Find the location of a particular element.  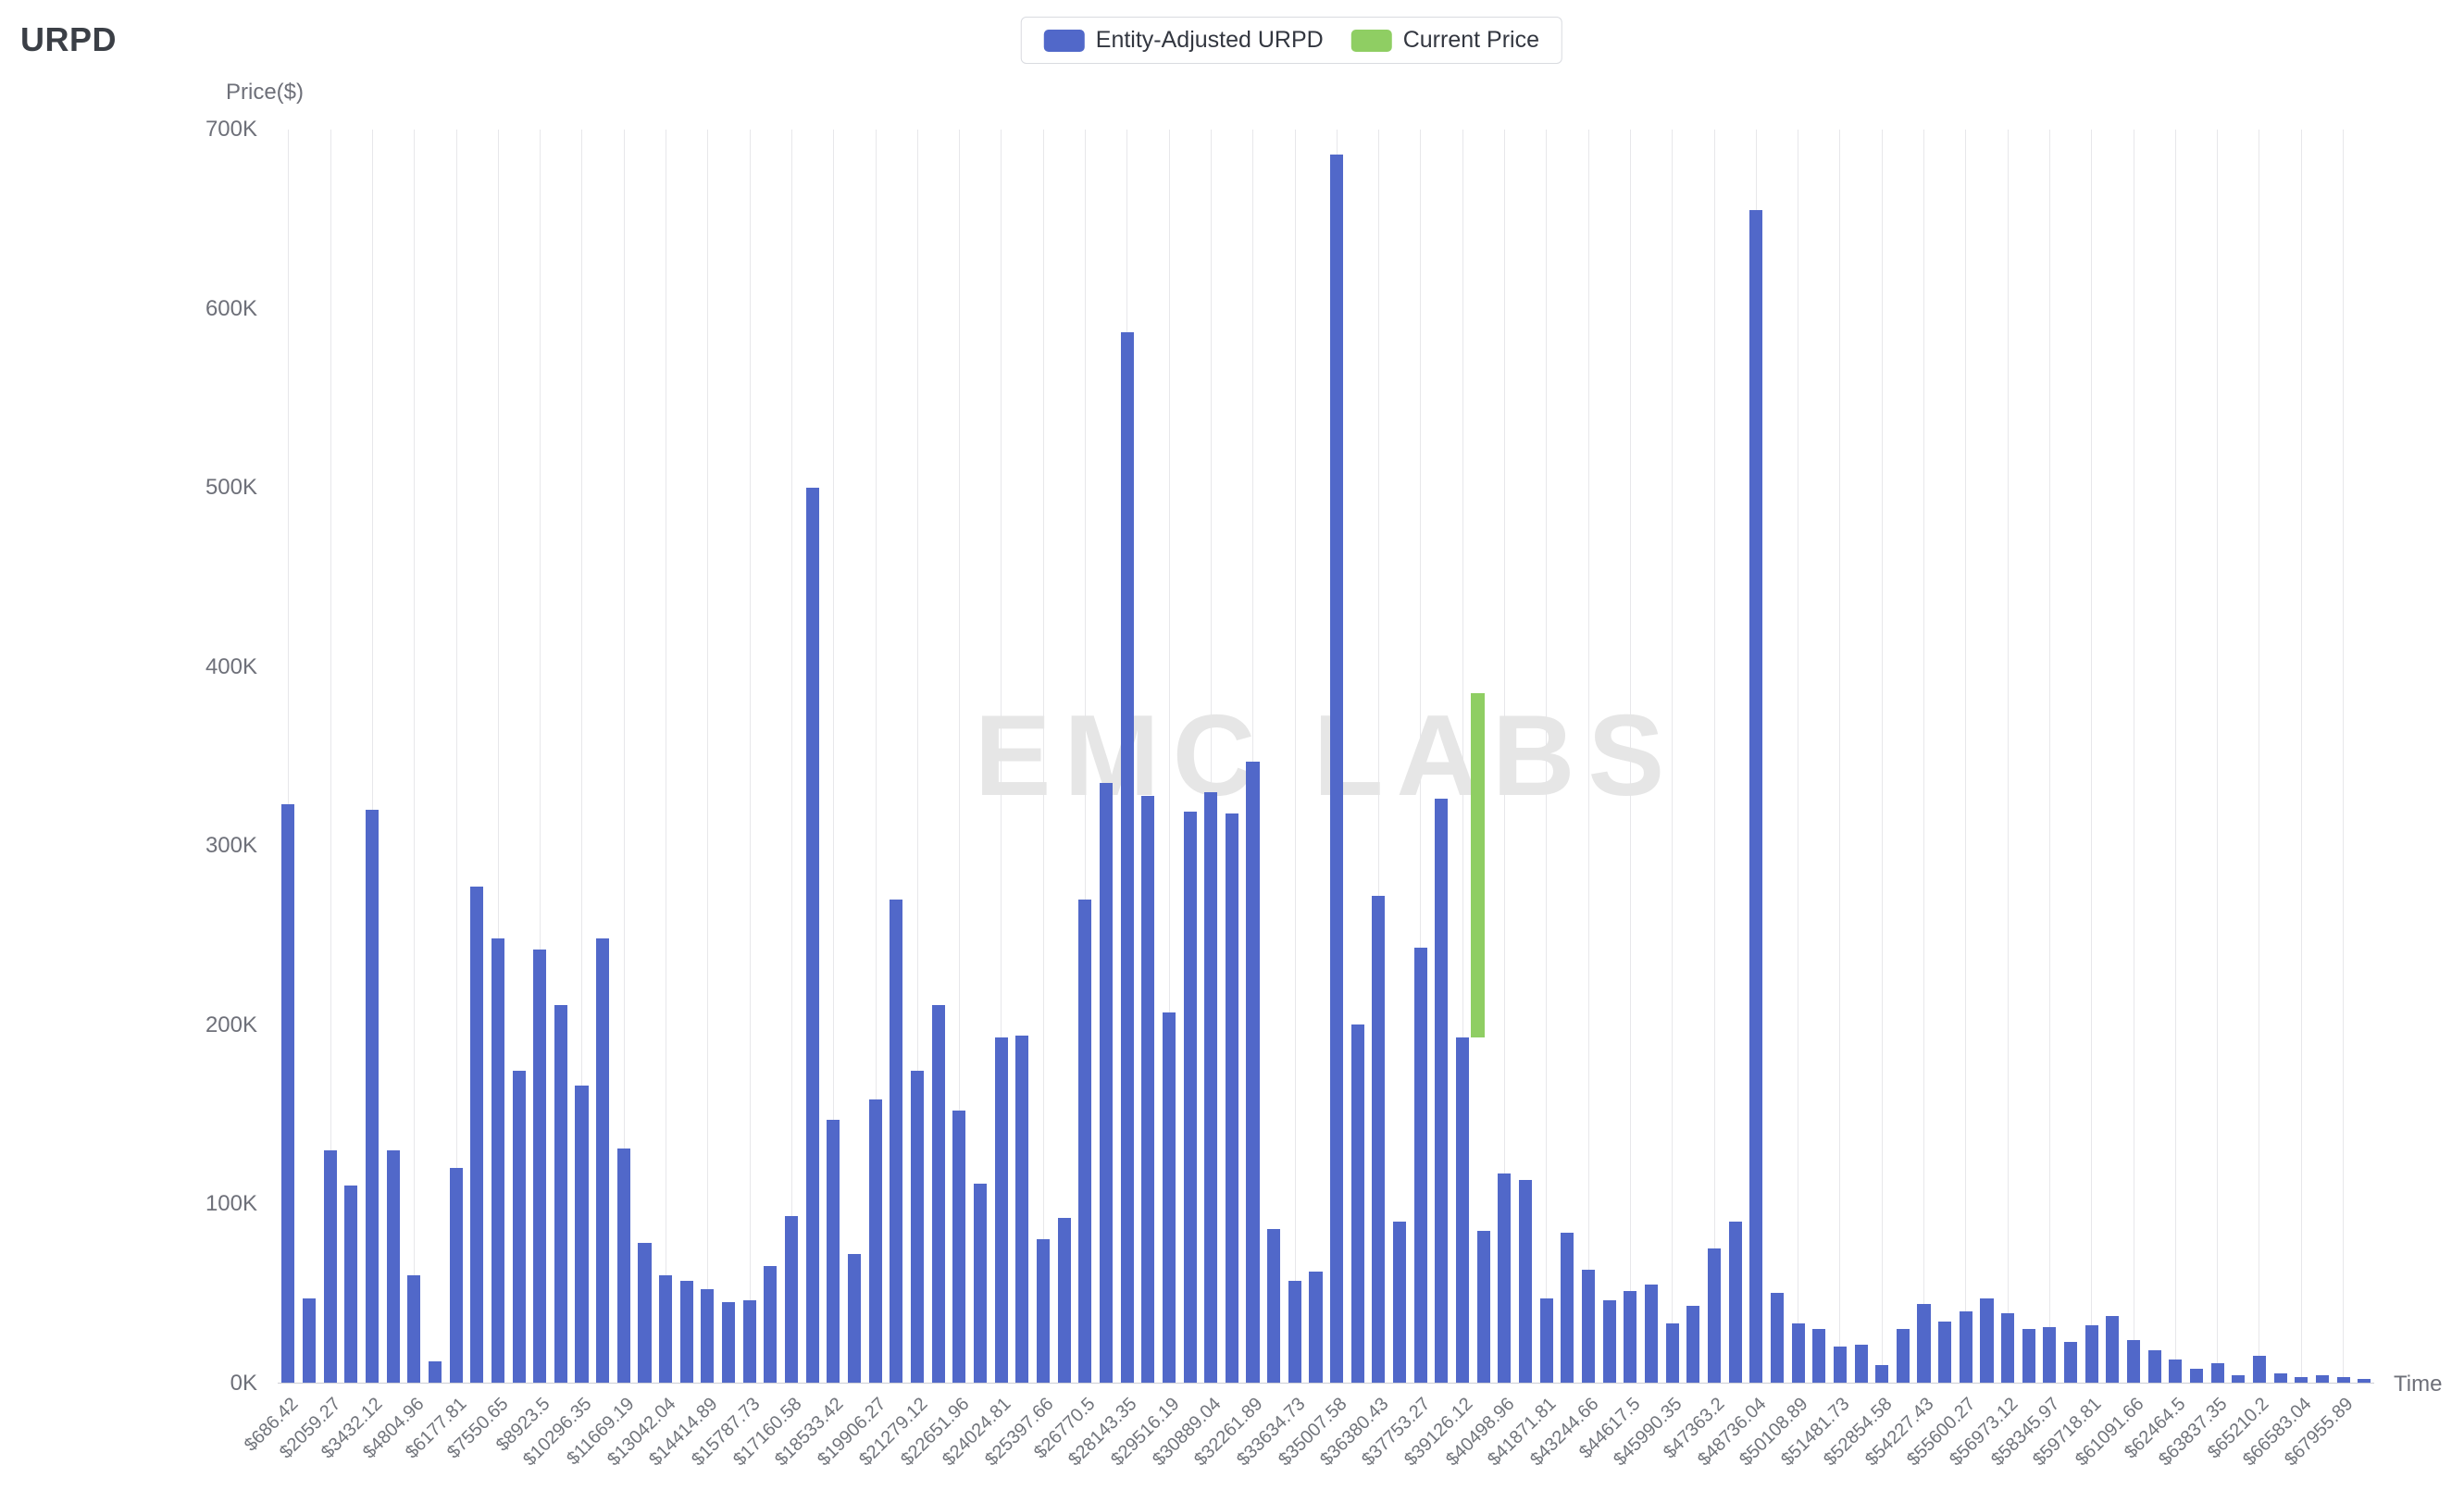

legend-item-current-price: Current Price is located at coordinates (1444, 40).